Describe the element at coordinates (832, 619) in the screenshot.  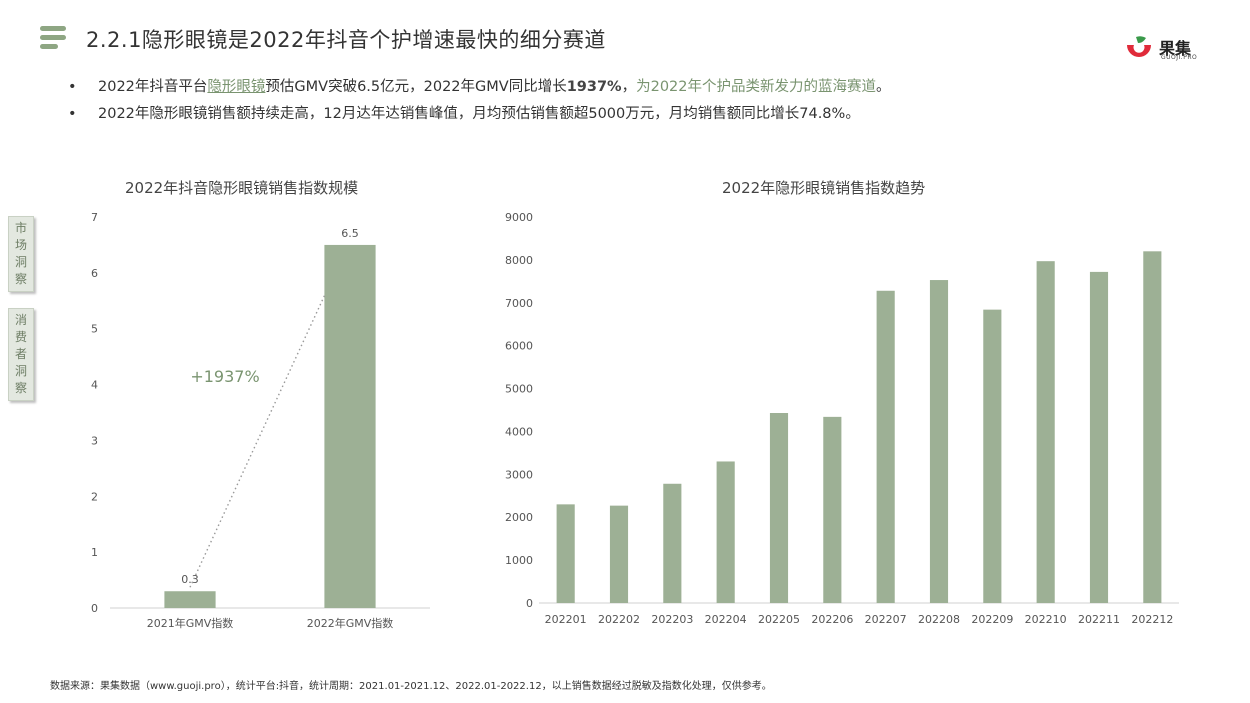
I see `x-tick-label: 202206` at that location.